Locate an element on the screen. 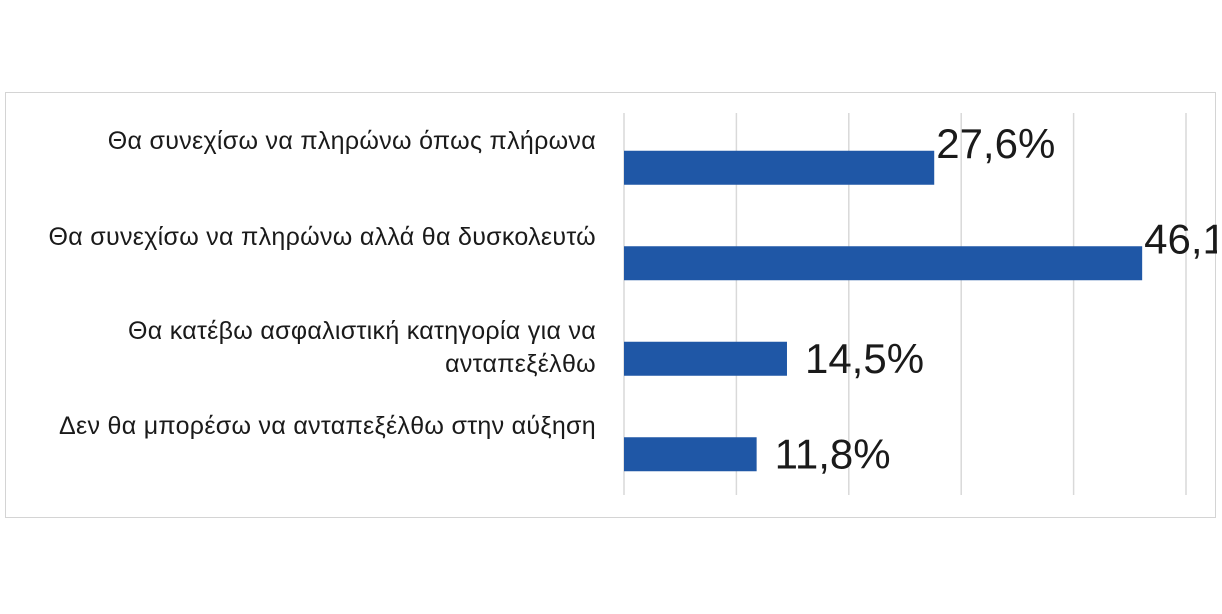  data-label: 11,8% is located at coordinates (833, 453).